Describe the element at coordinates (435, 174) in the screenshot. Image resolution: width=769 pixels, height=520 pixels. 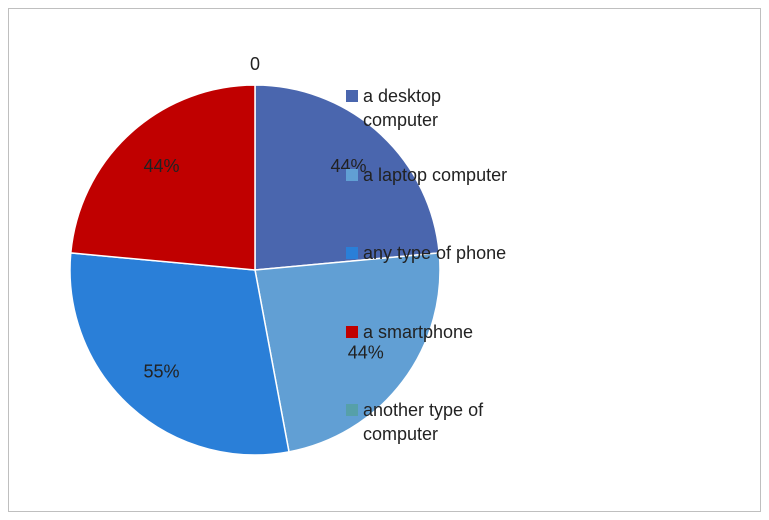
I see `legend-label: a laptop computer` at that location.